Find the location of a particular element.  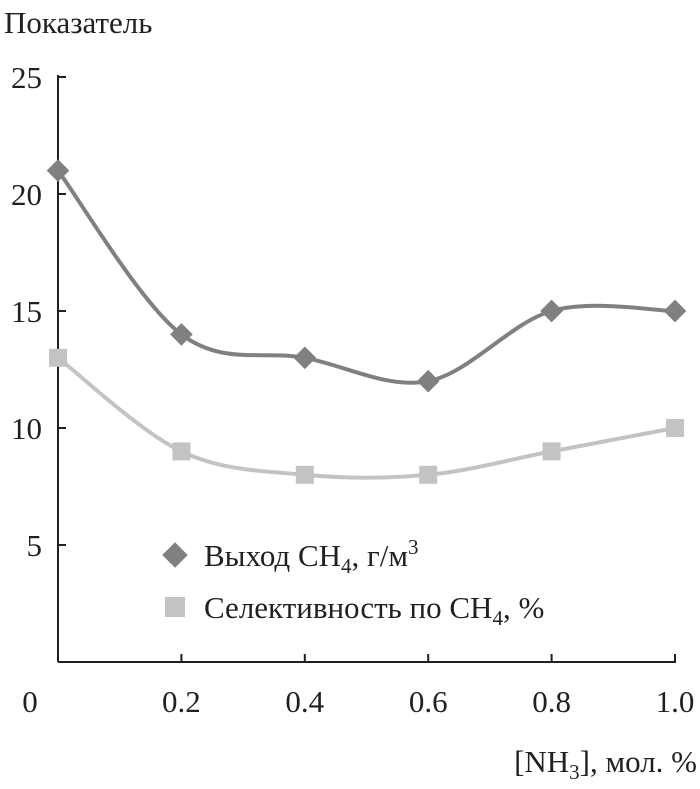

y-tick-label: 10 is located at coordinates (26, 428).